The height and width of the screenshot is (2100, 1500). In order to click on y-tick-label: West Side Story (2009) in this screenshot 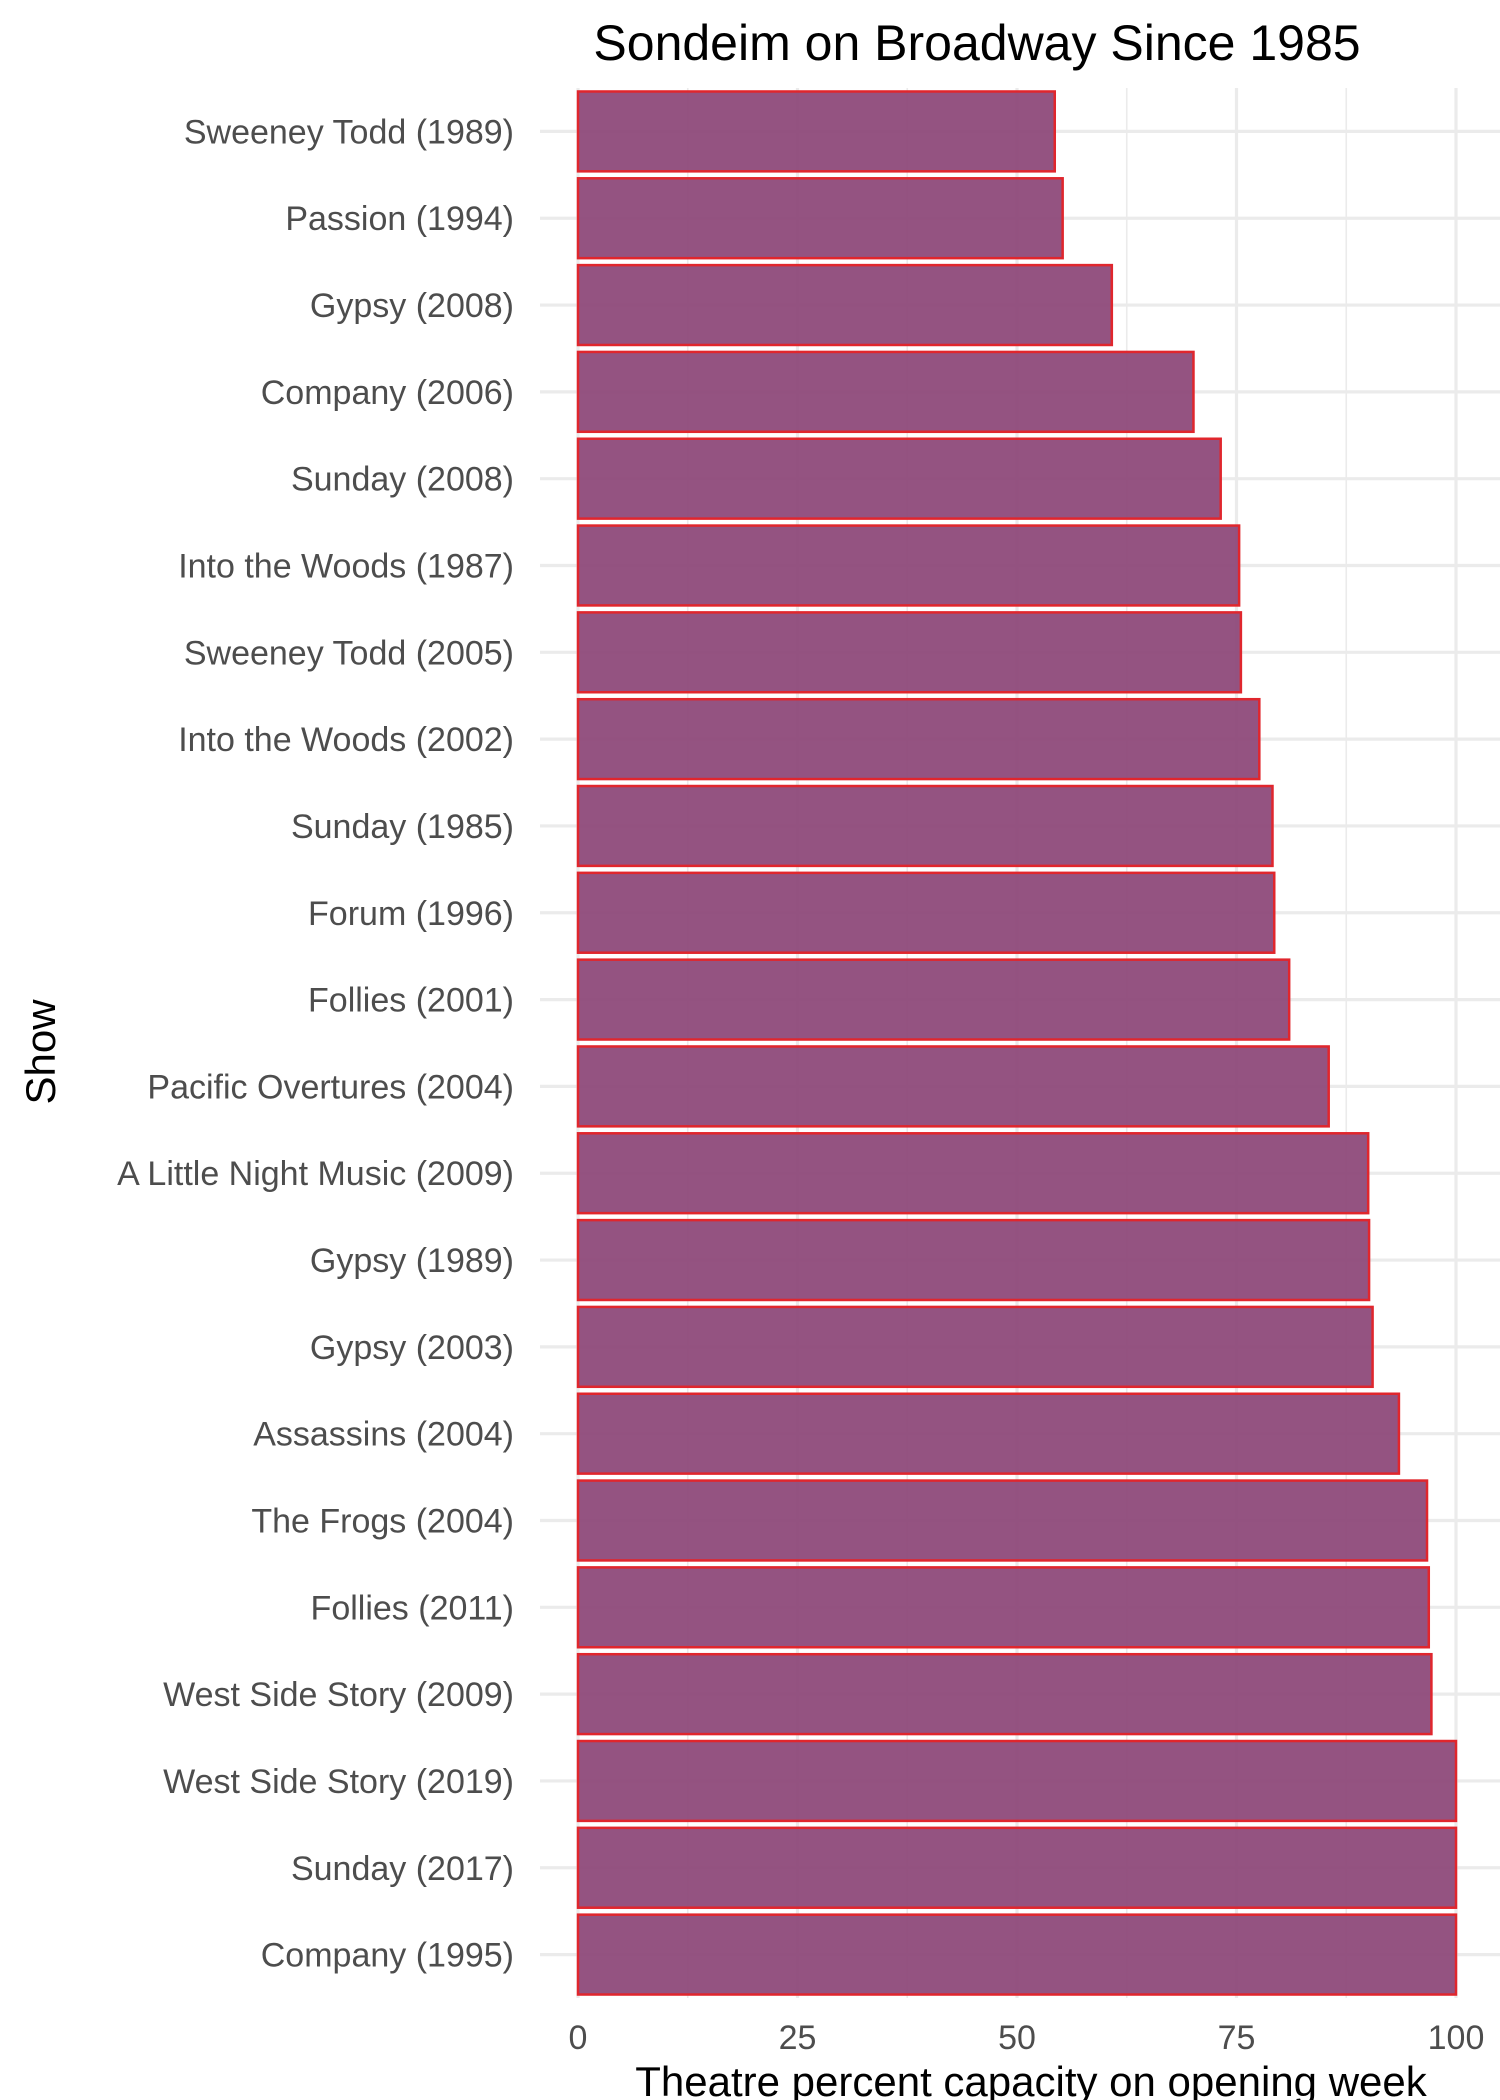, I will do `click(338, 1695)`.